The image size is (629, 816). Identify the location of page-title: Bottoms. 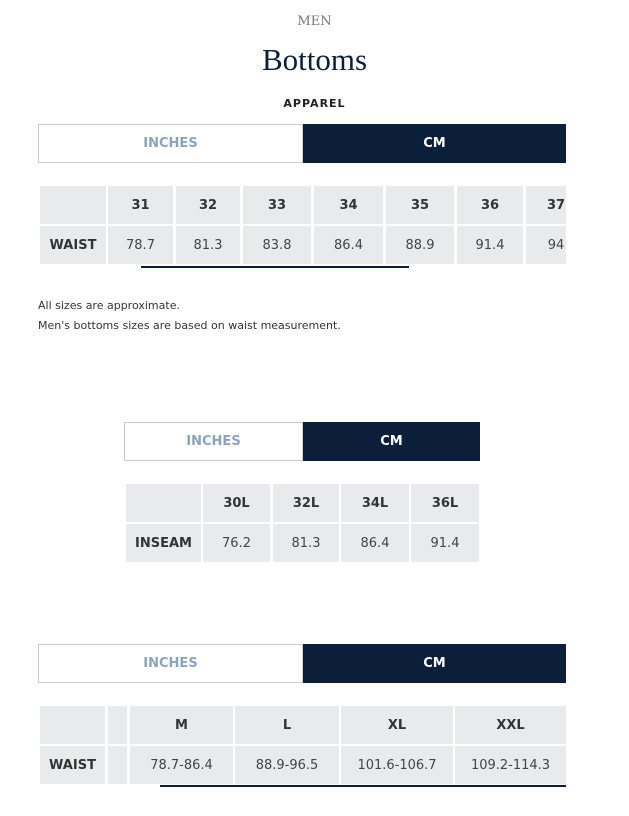
(314, 59).